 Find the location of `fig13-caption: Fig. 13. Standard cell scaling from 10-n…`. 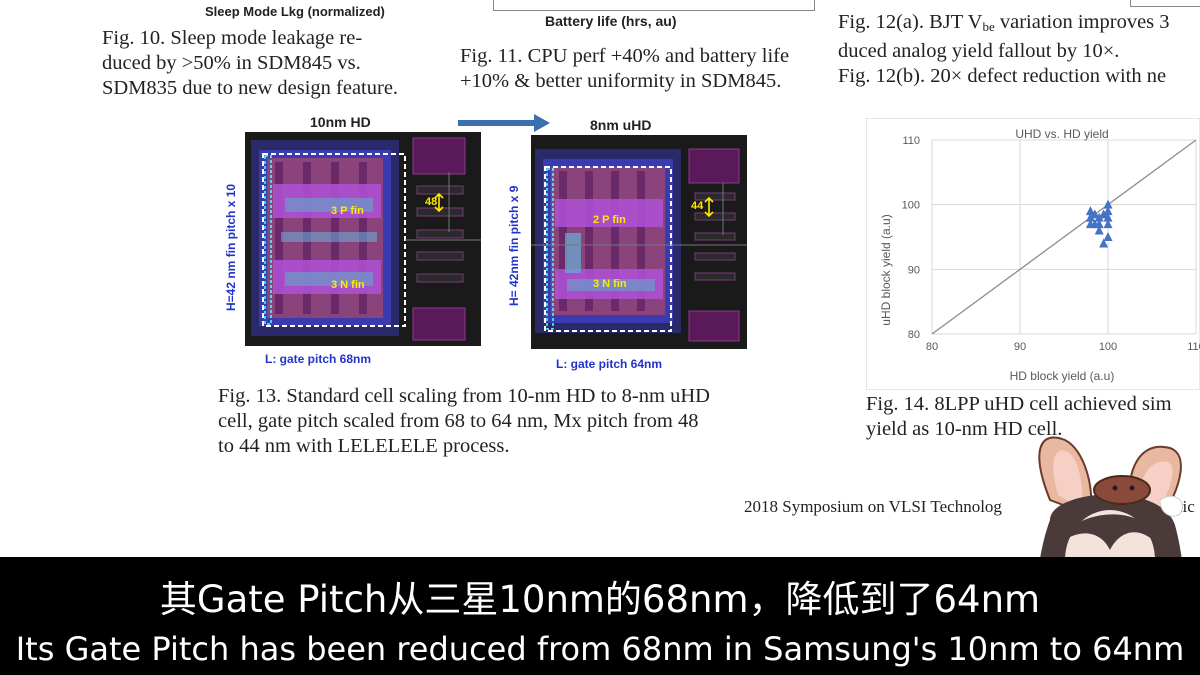

fig13-caption: Fig. 13. Standard cell scaling from 10-n… is located at coordinates (464, 421).